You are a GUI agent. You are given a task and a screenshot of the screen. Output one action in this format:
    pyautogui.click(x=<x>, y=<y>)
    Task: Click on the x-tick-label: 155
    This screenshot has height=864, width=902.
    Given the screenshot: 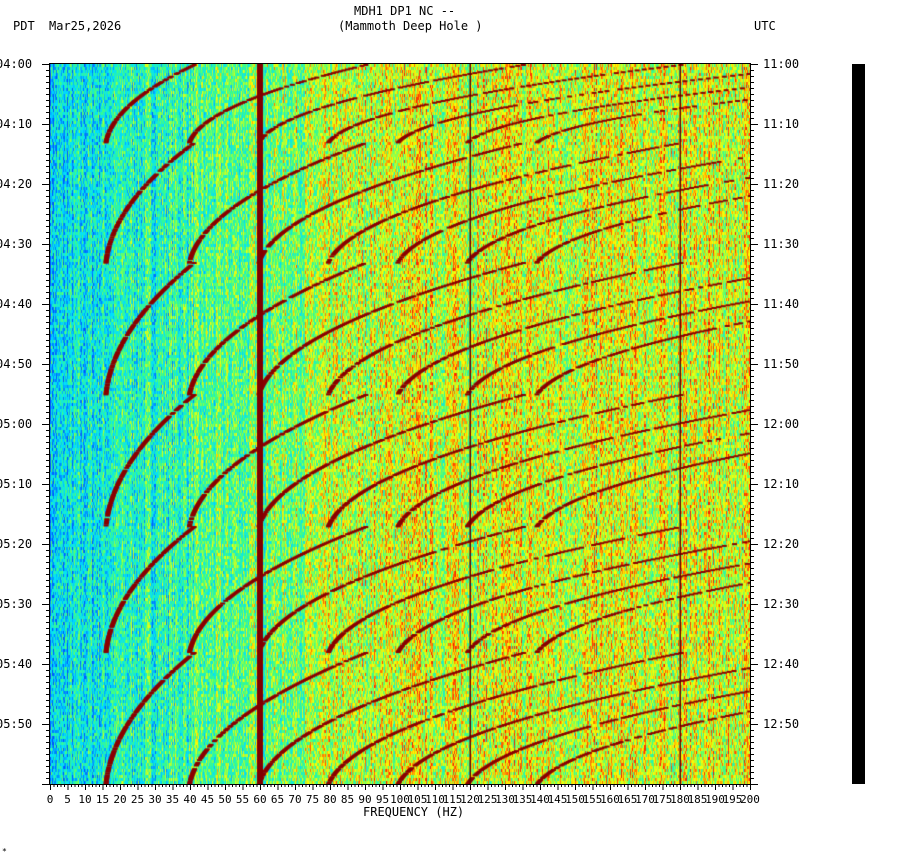 What is the action you would take?
    pyautogui.click(x=592, y=799)
    